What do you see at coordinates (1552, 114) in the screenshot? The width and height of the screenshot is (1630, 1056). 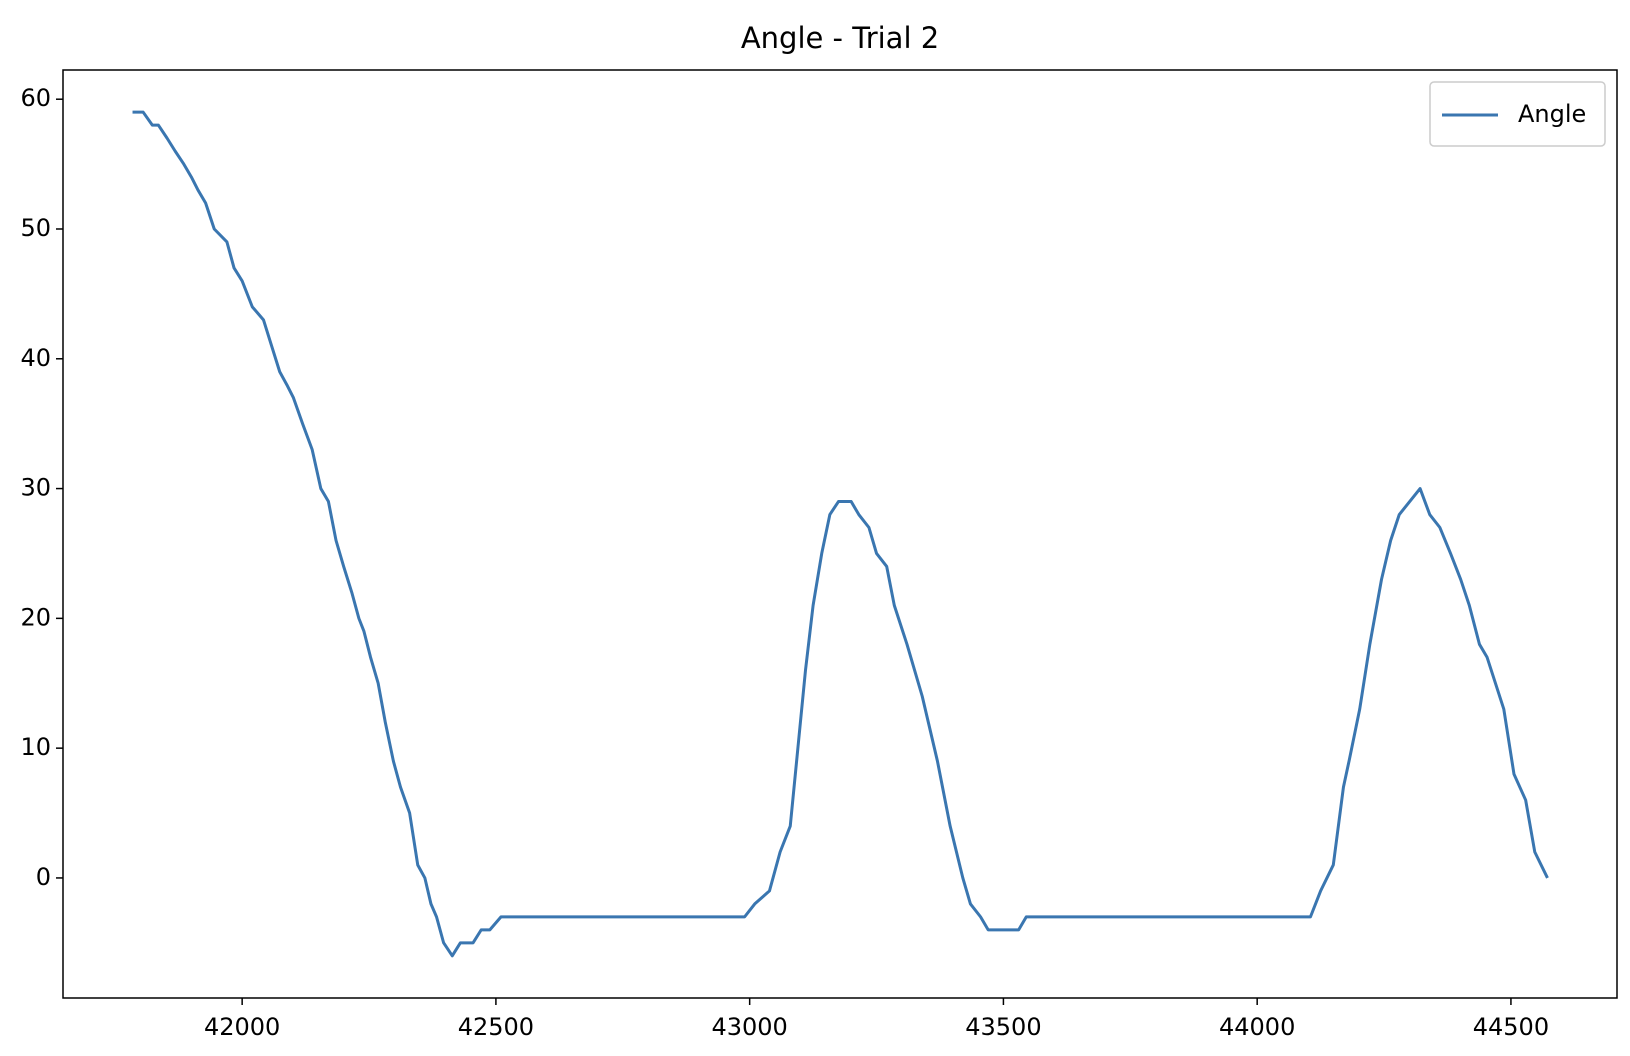 I see `legend-label: Angle` at bounding box center [1552, 114].